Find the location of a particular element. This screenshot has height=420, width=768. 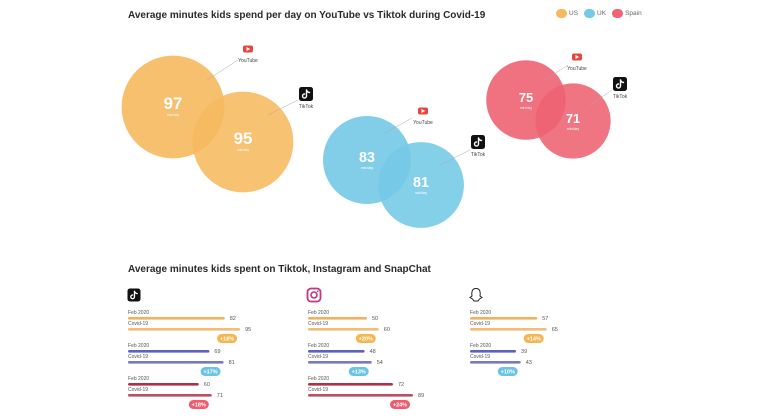

legend-item-us: US is located at coordinates (567, 13).